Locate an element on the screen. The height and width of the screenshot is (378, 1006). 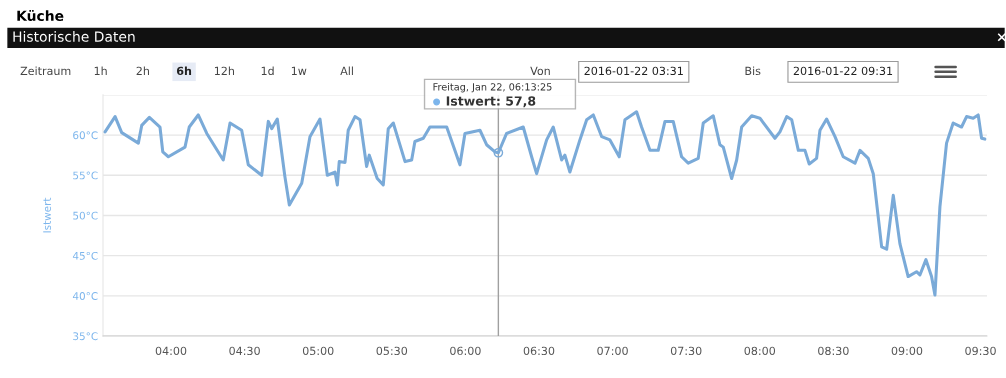
x-tick-label: 06:30 is located at coordinates (539, 351).